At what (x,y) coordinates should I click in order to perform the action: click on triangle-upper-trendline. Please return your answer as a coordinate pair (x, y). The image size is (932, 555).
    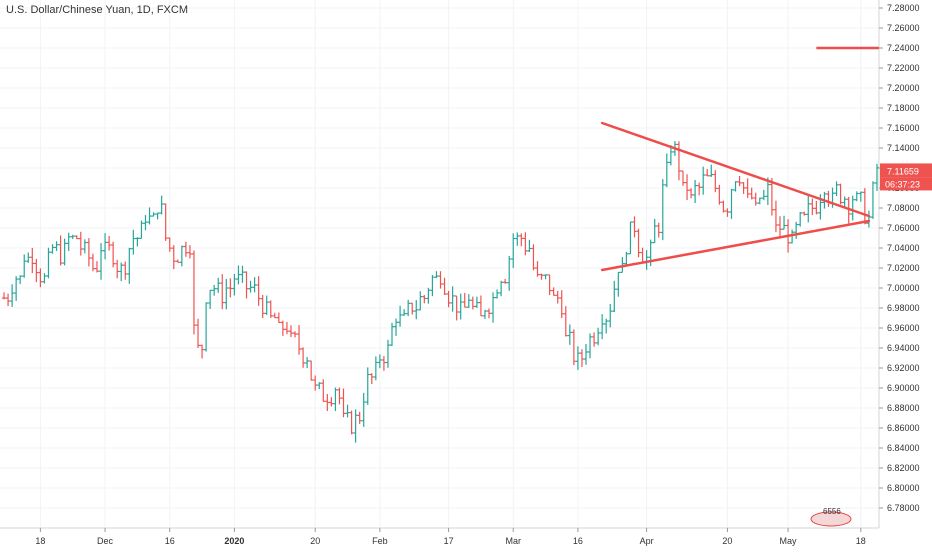
    Looking at the image, I should click on (735, 169).